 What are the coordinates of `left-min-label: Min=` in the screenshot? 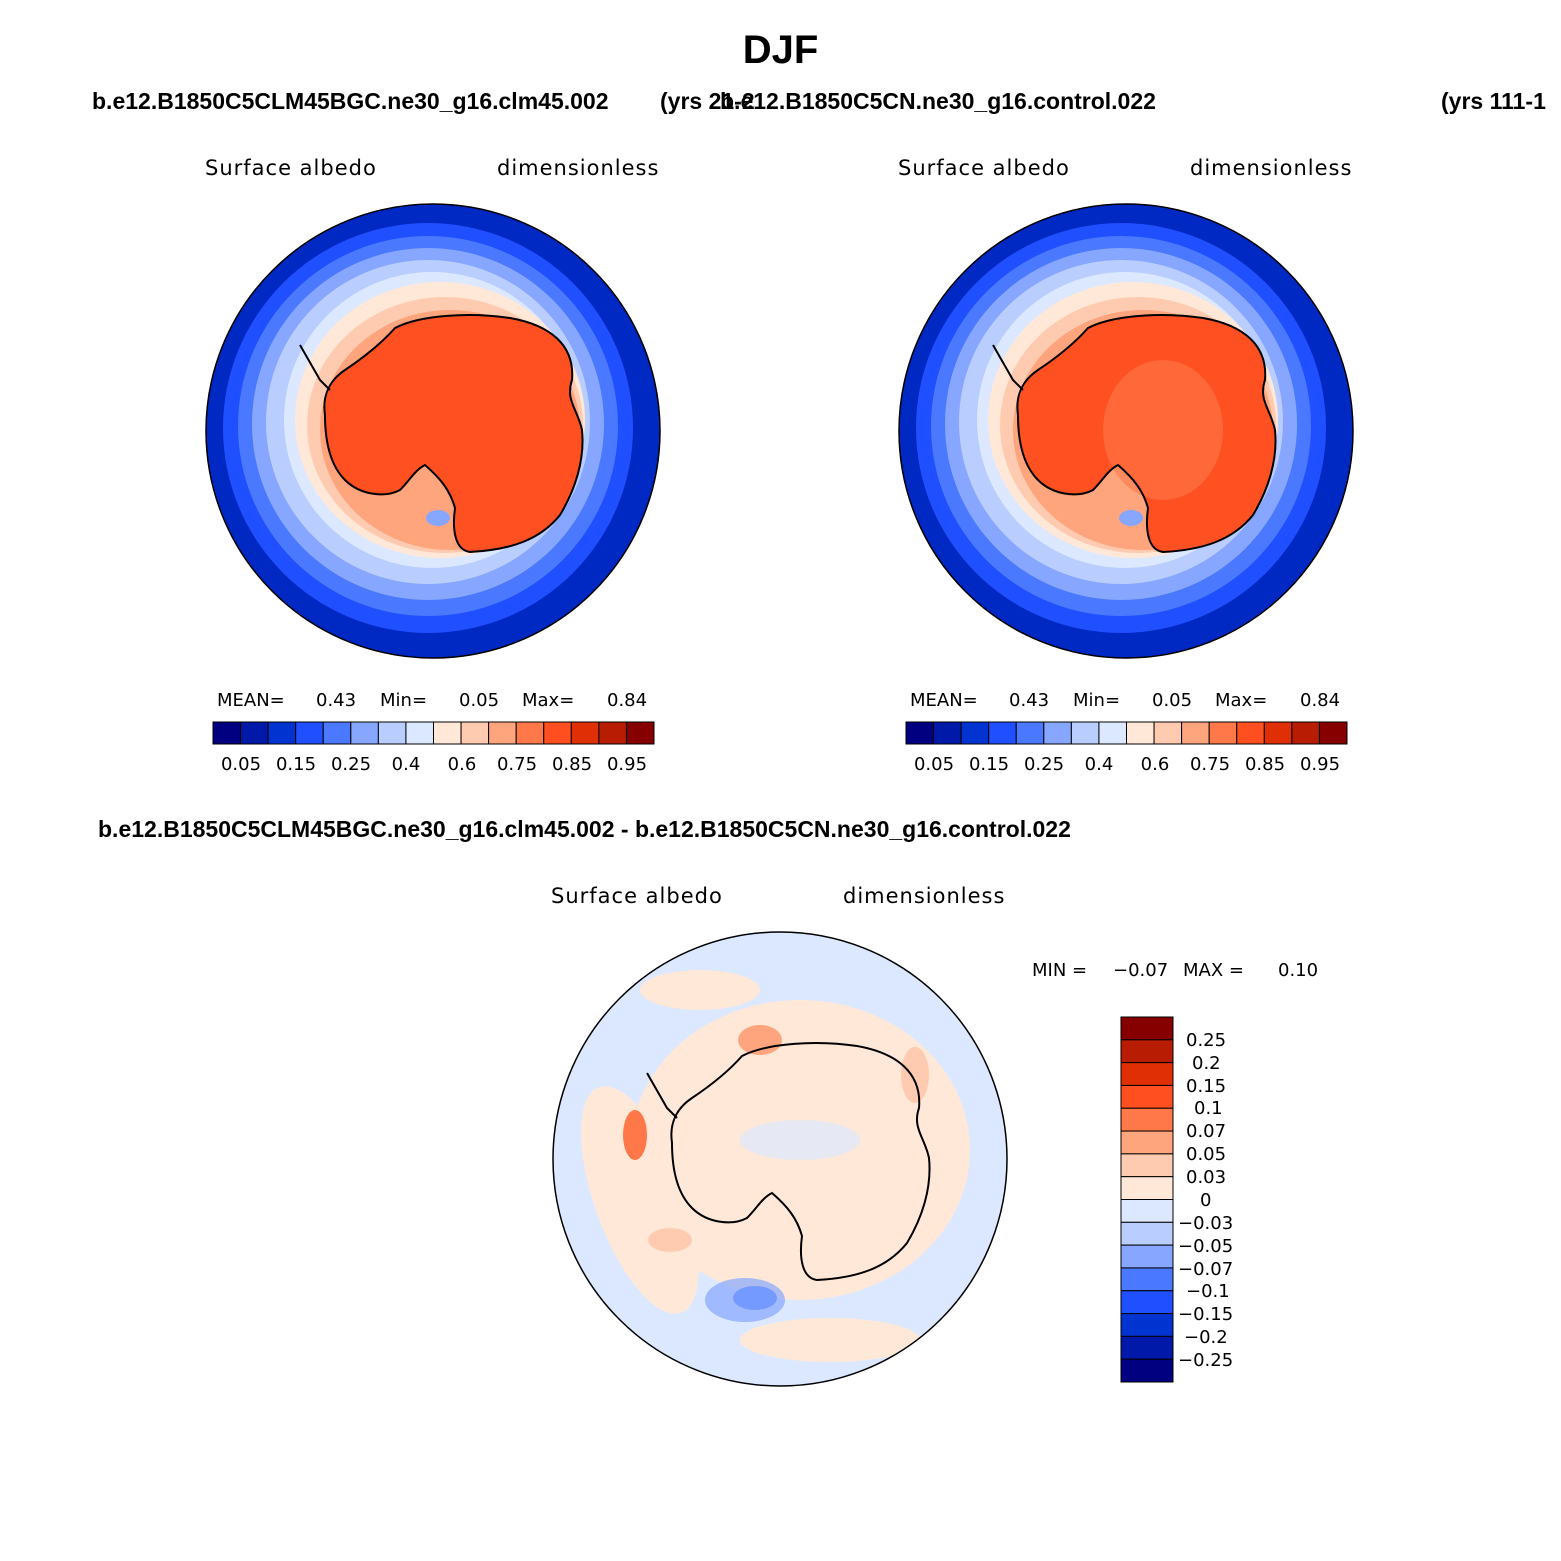 It's located at (404, 700).